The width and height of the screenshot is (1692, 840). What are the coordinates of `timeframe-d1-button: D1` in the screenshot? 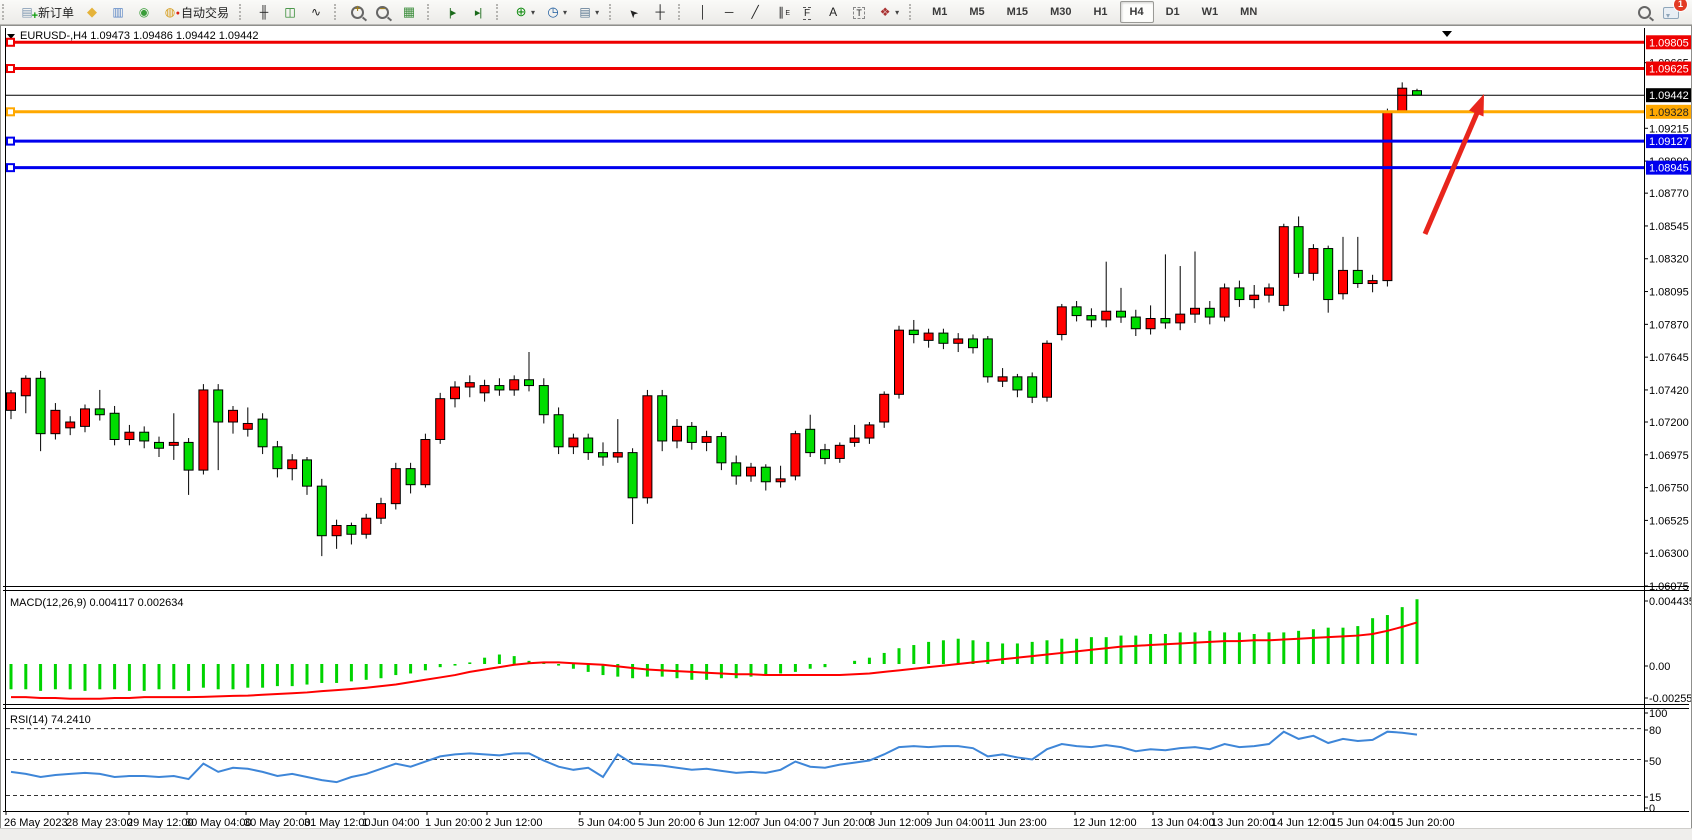 It's located at (1173, 12).